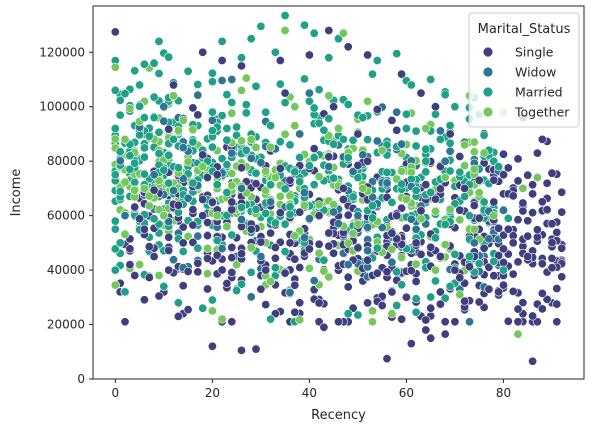 This screenshot has width=597, height=436. I want to click on x-tick-label: 0, so click(115, 393).